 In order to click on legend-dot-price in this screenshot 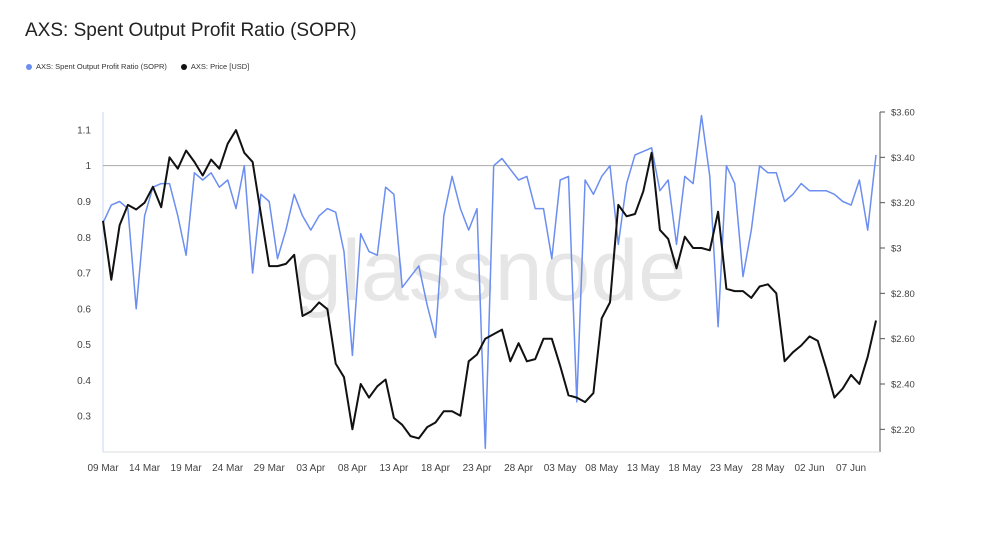, I will do `click(183, 66)`.